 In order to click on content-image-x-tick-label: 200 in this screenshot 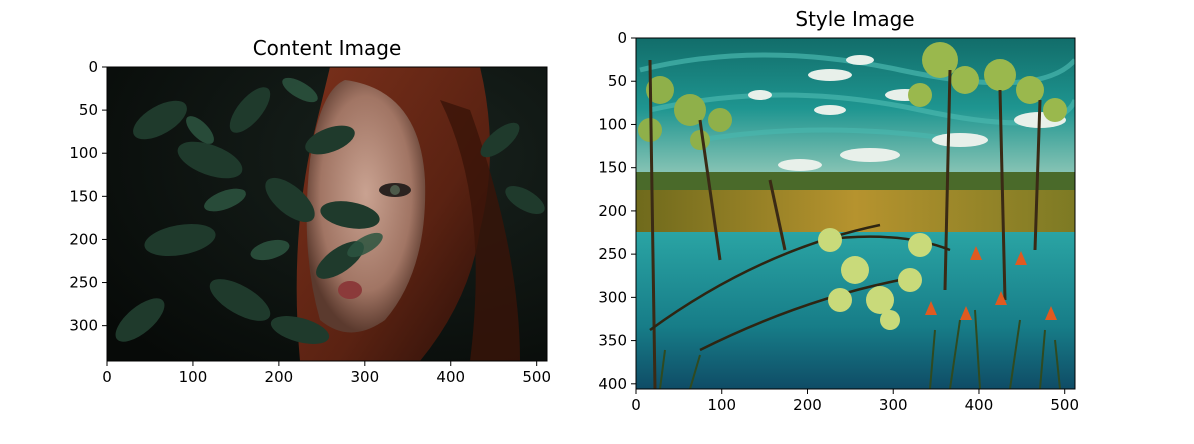, I will do `click(279, 377)`.